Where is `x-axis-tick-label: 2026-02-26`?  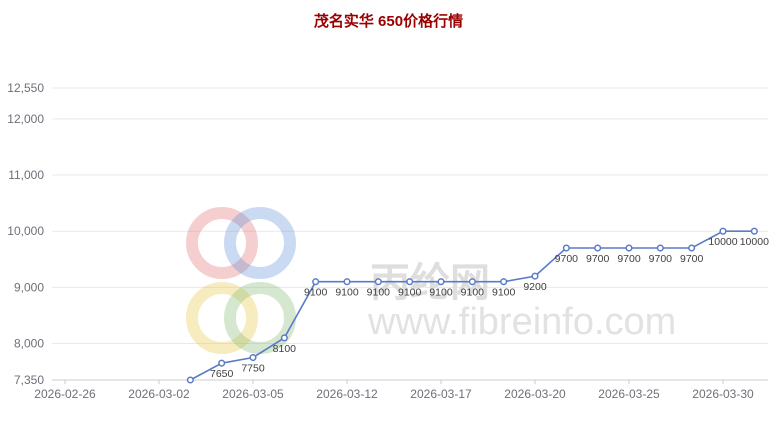
x-axis-tick-label: 2026-02-26 is located at coordinates (65, 394).